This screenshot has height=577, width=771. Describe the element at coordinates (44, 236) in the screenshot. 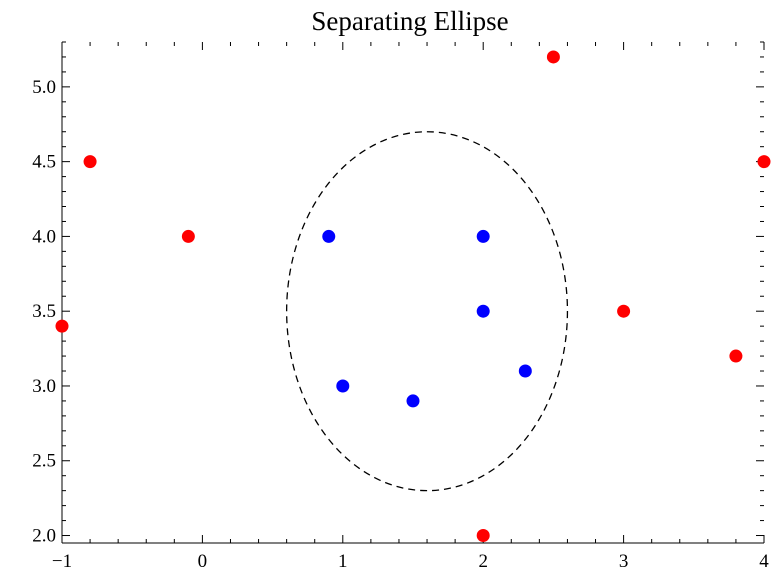

I see `y-tick-label: 4.0` at that location.